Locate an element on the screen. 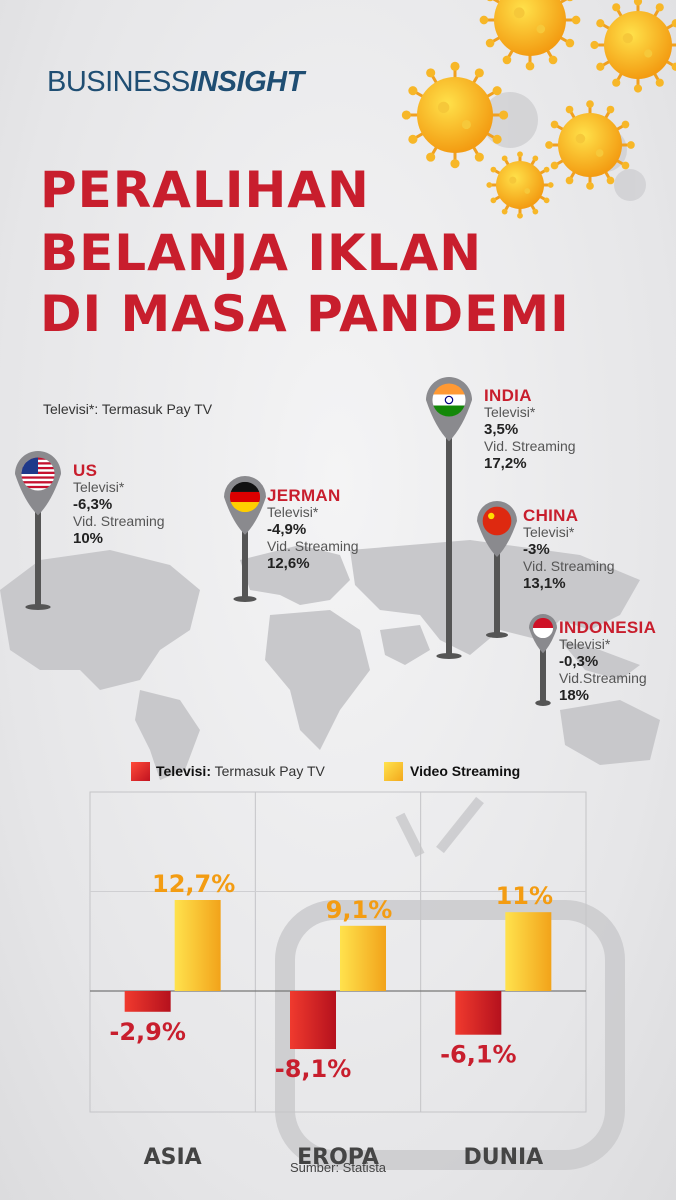 This screenshot has width=676, height=1200. source-text: Sumber: Statista is located at coordinates (338, 1167).